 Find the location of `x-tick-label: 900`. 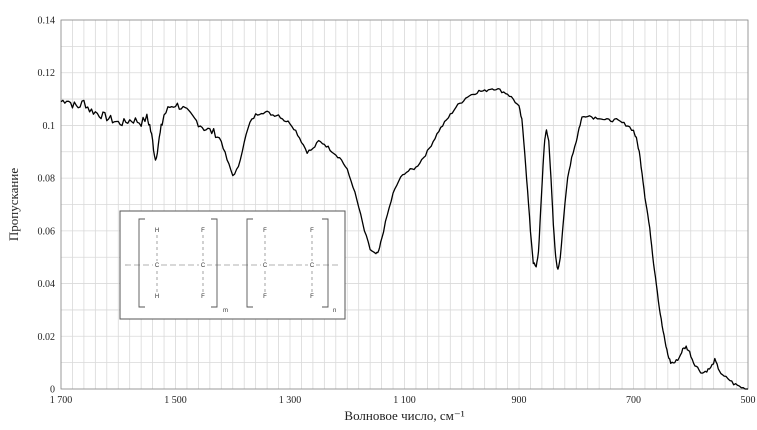

x-tick-label: 900 is located at coordinates (519, 400).